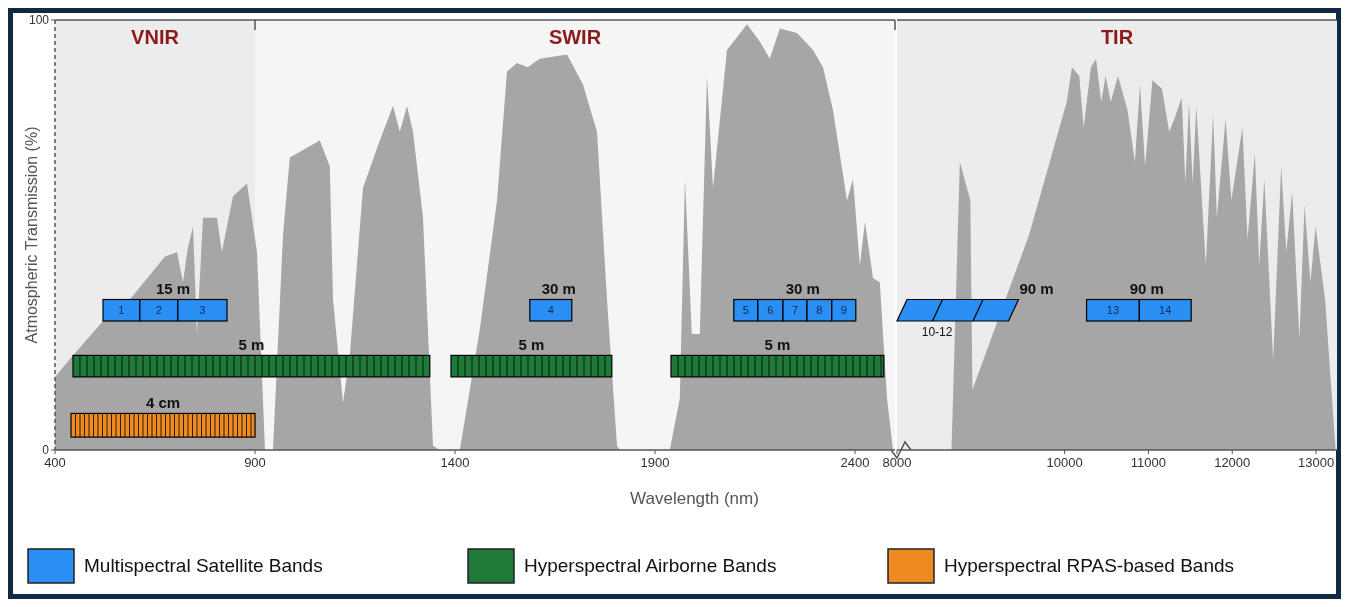 This screenshot has width=1349, height=607. I want to click on band-label: 14, so click(1165, 310).